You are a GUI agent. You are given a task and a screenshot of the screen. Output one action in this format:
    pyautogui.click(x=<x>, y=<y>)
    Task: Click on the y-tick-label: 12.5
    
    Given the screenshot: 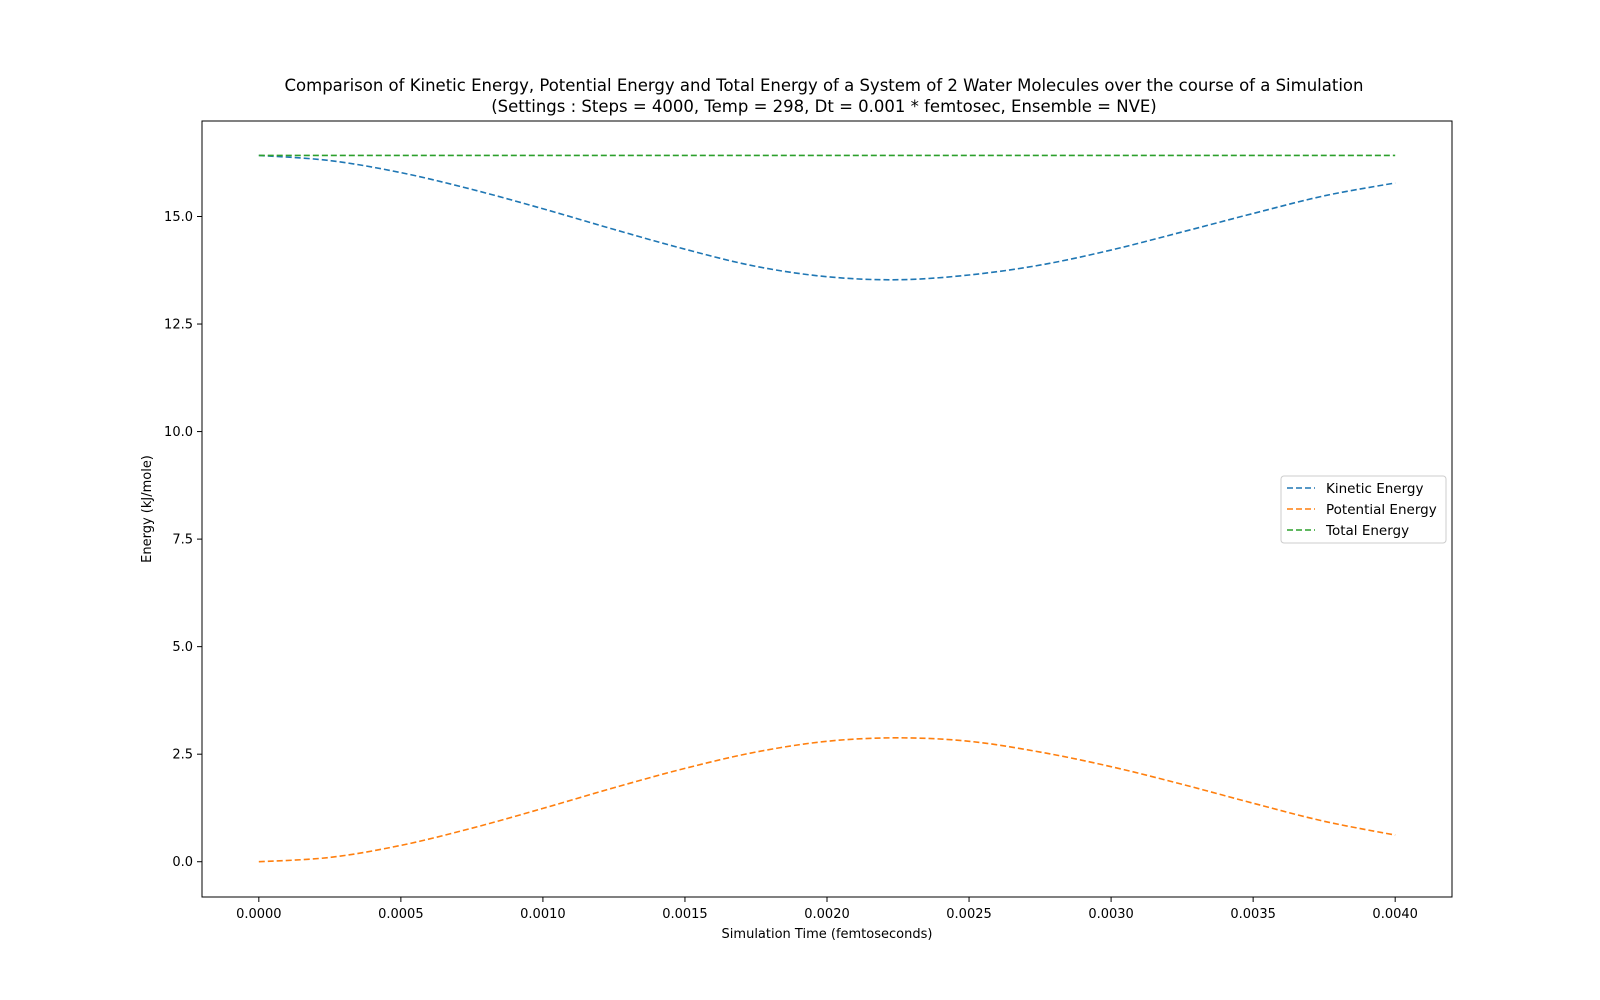 What is the action you would take?
    pyautogui.click(x=178, y=325)
    